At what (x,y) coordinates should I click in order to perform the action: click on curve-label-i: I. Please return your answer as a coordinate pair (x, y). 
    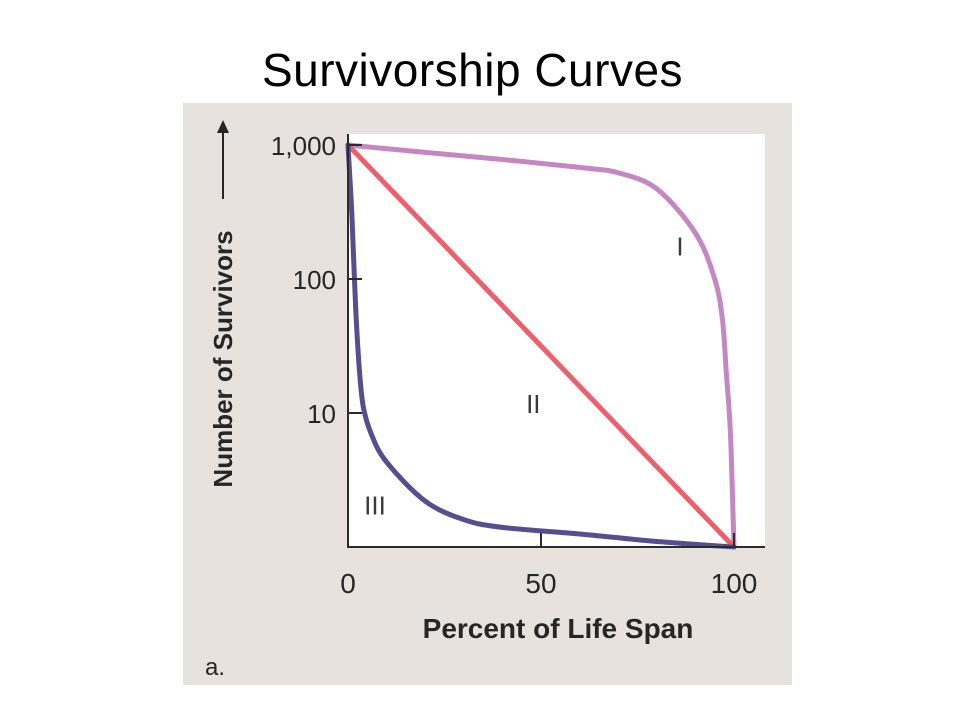
    Looking at the image, I should click on (679, 246).